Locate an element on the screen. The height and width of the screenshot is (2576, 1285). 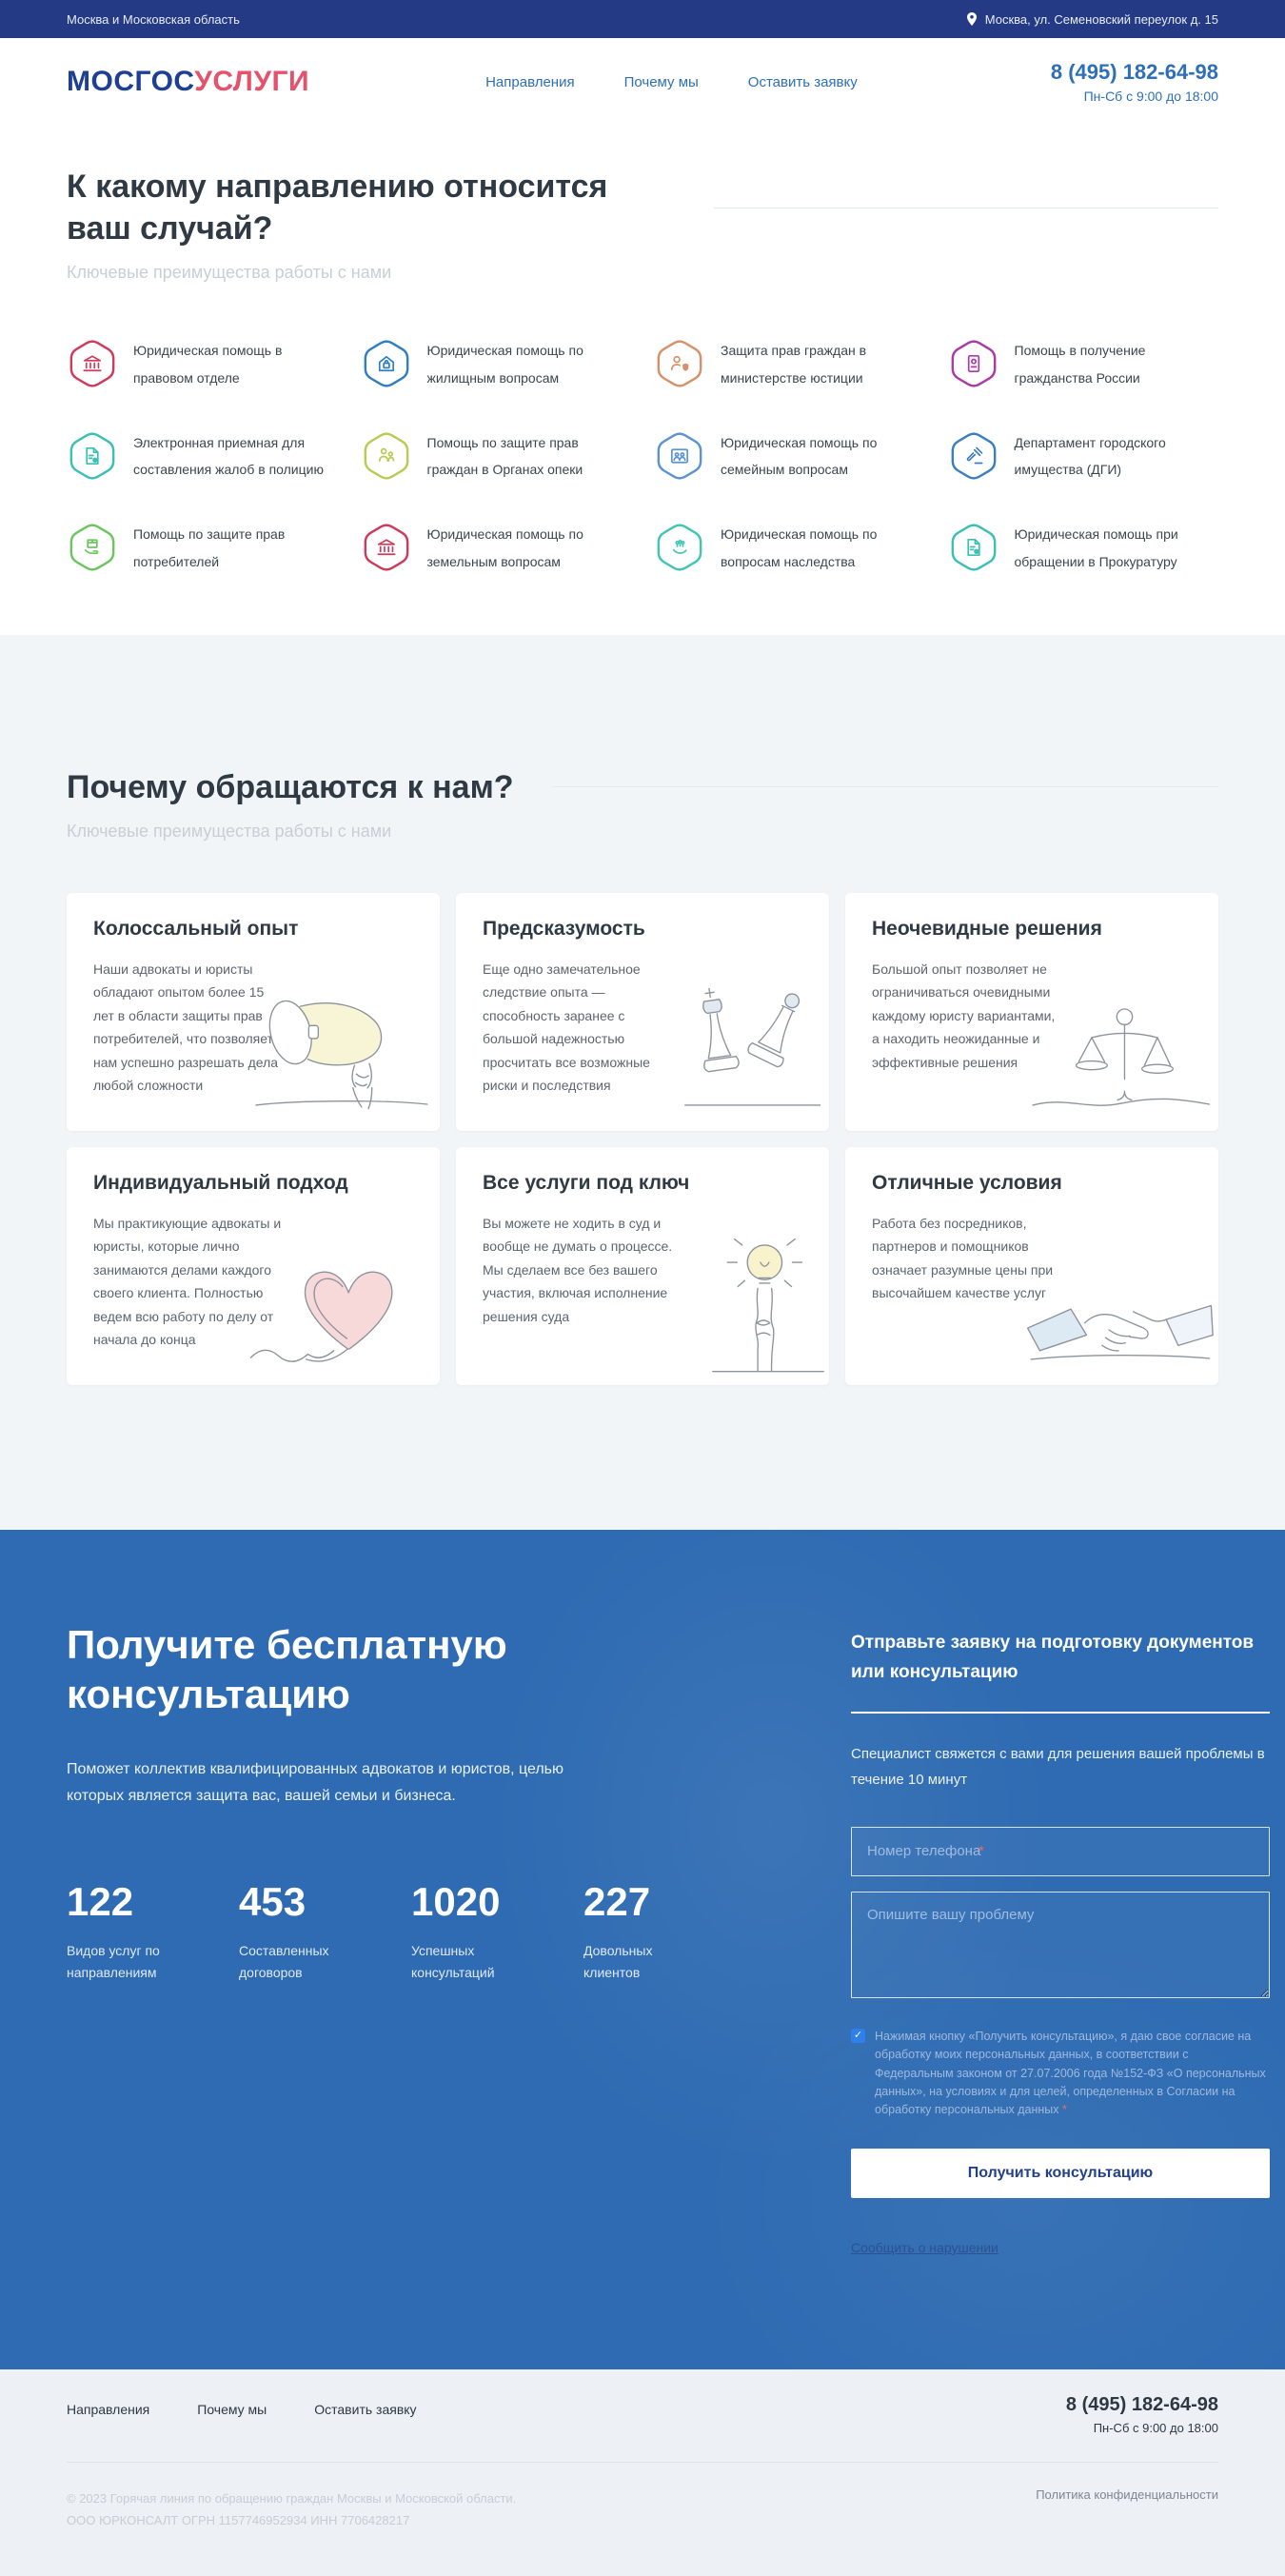
direction-item-city-property: Департамент городского имущества (ДГИ) is located at coordinates (1083, 456).